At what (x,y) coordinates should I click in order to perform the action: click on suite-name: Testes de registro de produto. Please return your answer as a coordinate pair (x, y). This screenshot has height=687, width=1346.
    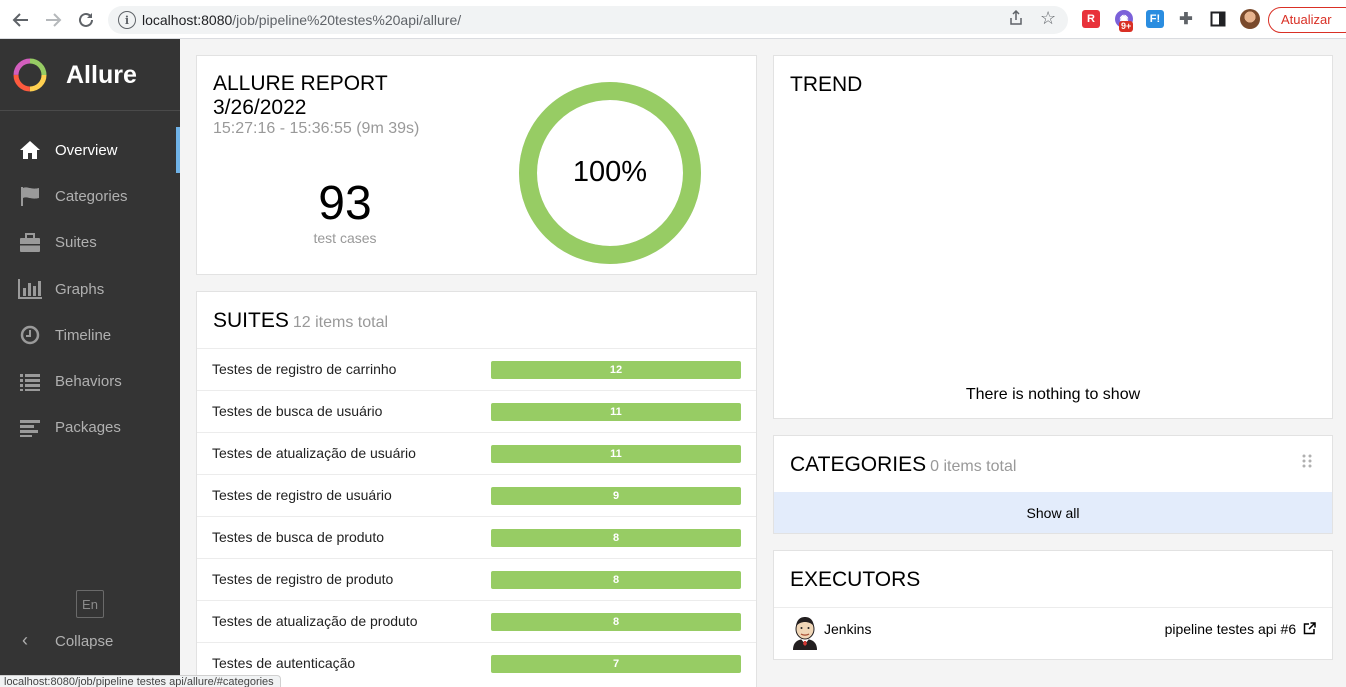
    Looking at the image, I should click on (303, 579).